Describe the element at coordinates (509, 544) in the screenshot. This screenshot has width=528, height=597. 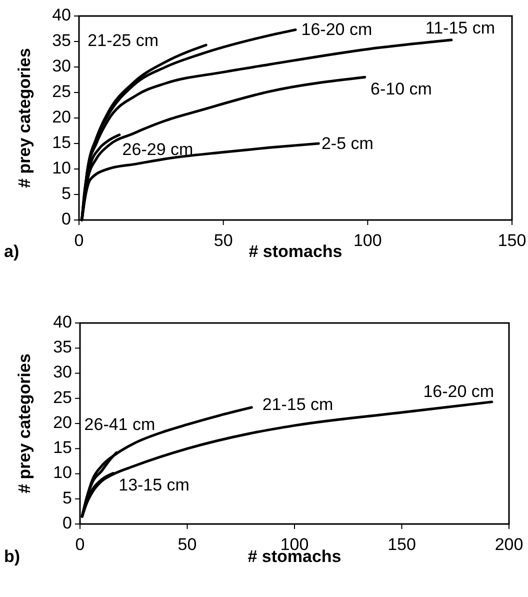
I see `x-tick-label: 200` at that location.